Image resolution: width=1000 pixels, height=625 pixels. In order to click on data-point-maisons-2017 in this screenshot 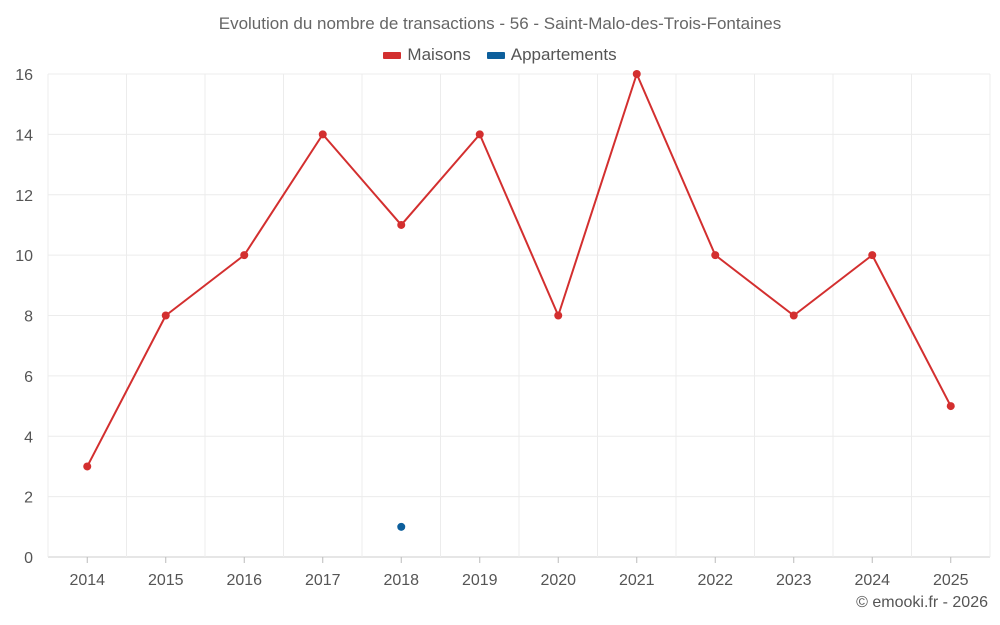, I will do `click(322, 134)`.